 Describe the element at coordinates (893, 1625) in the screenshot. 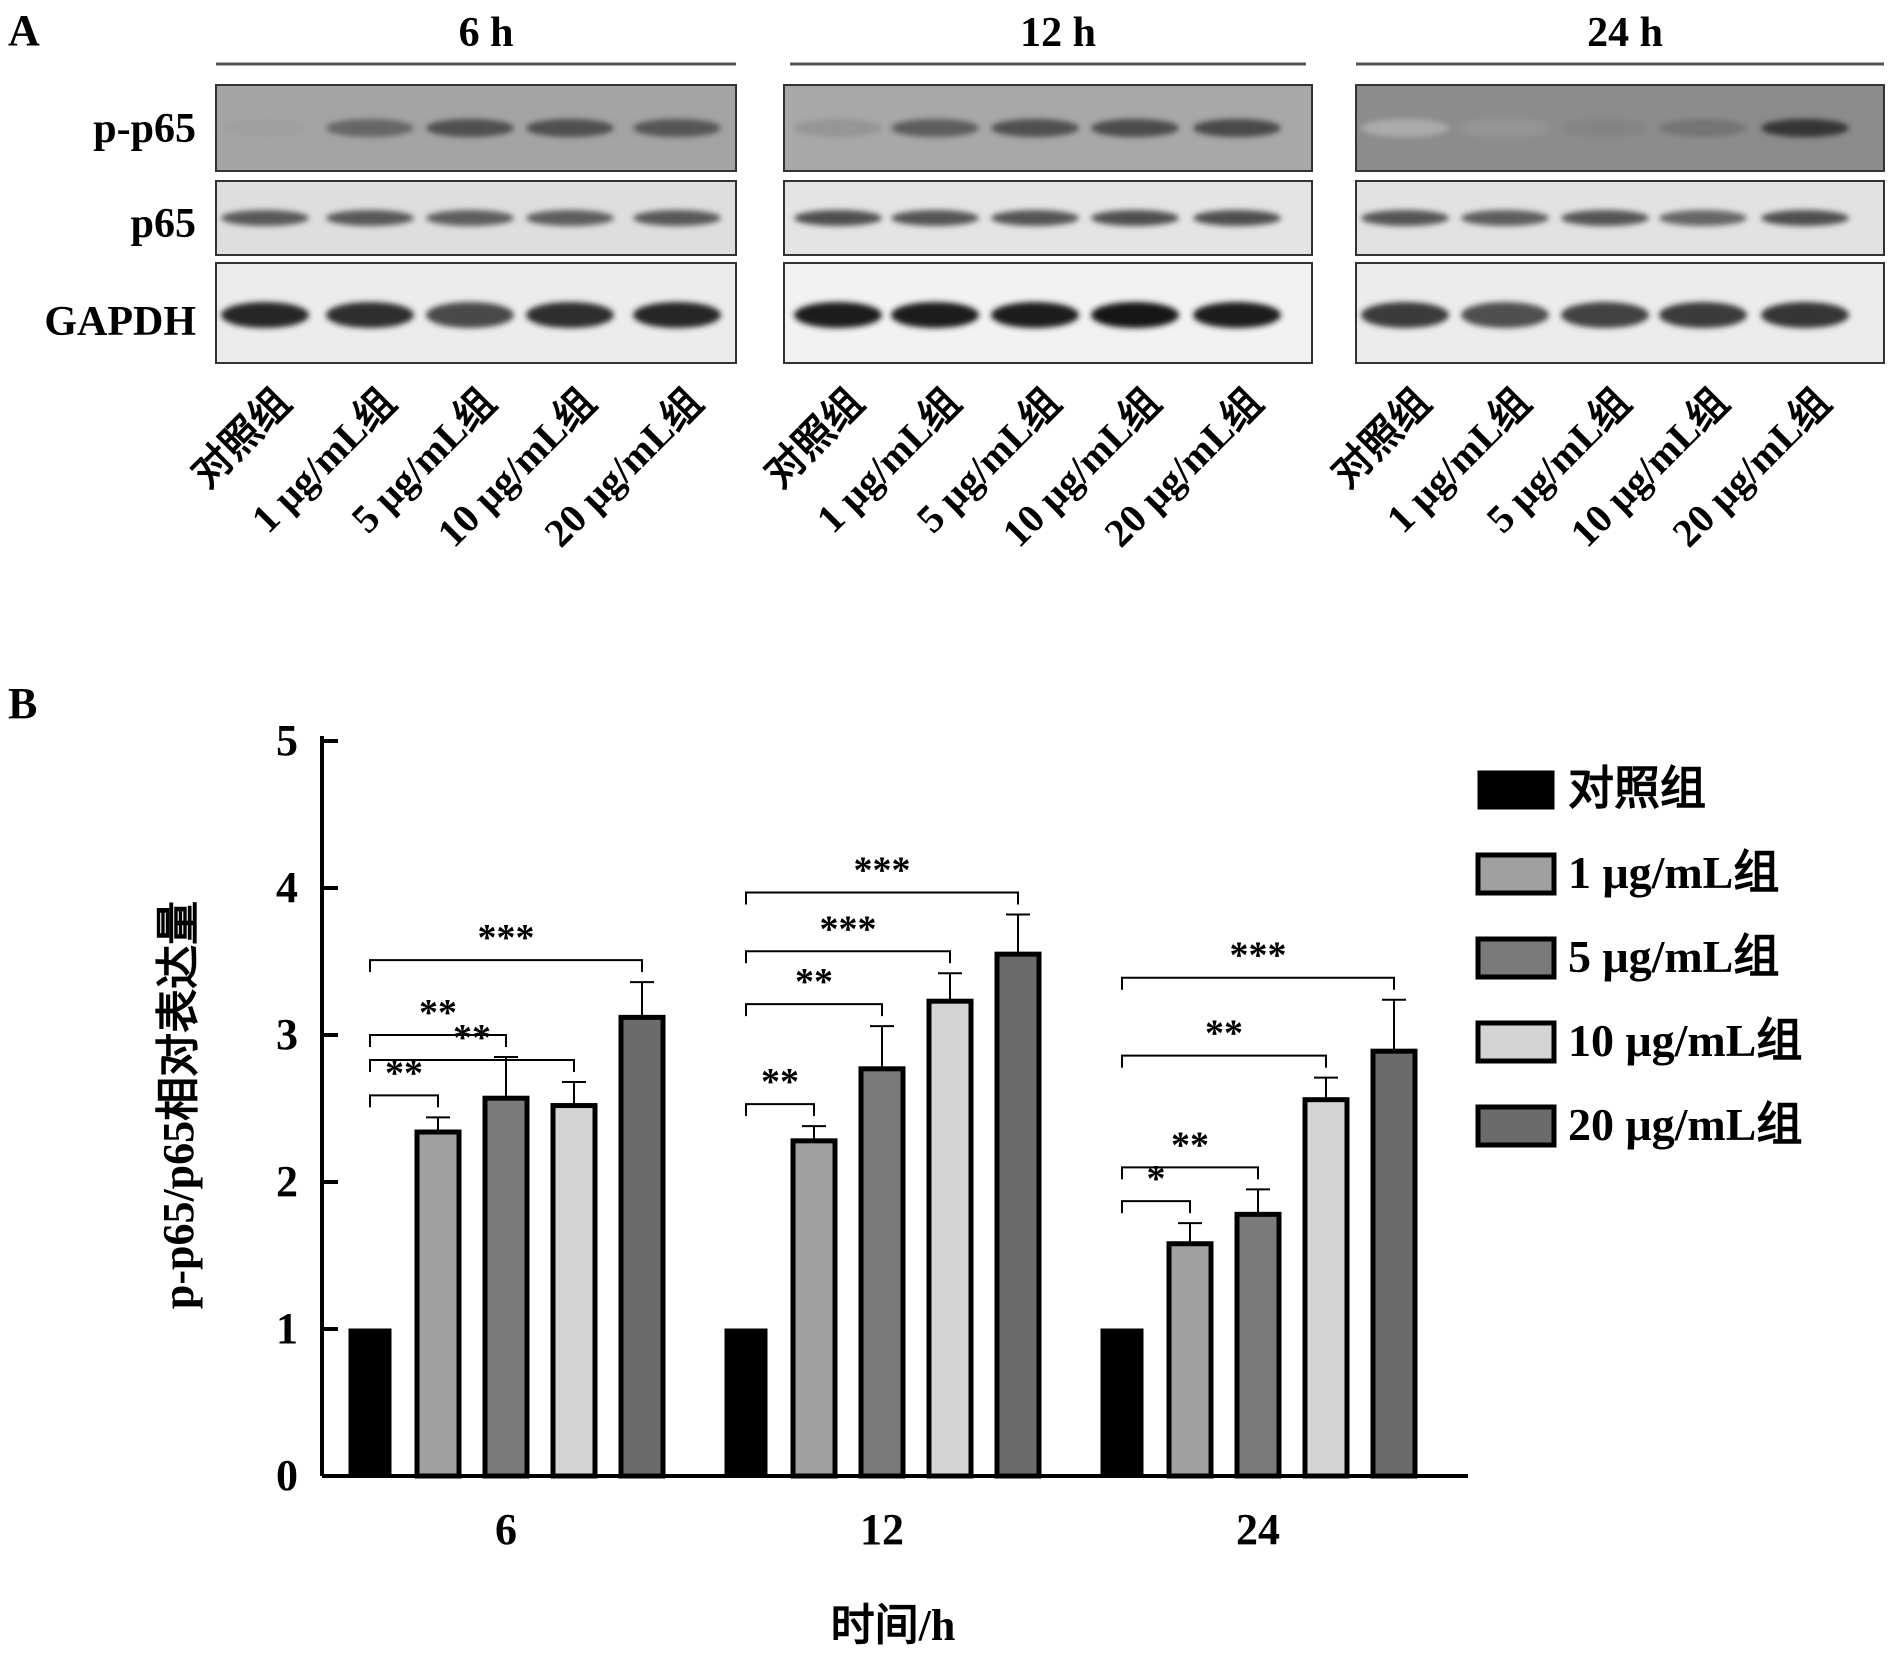

I see `x-axis-label: 时间/h` at that location.